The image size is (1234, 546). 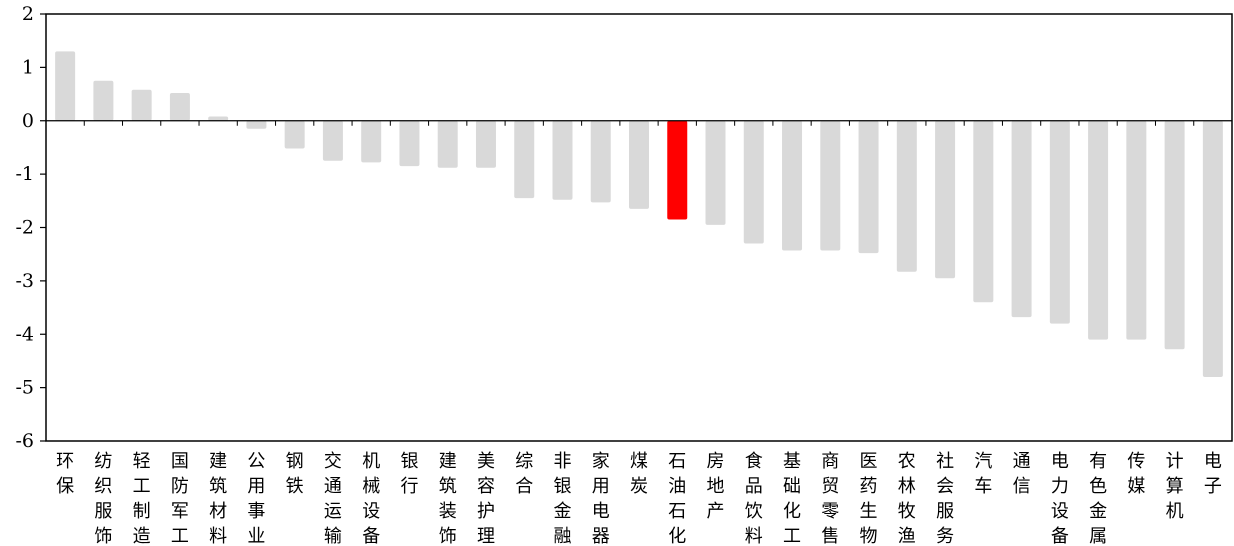 I want to click on y-tick-label: 0, so click(x=28, y=121).